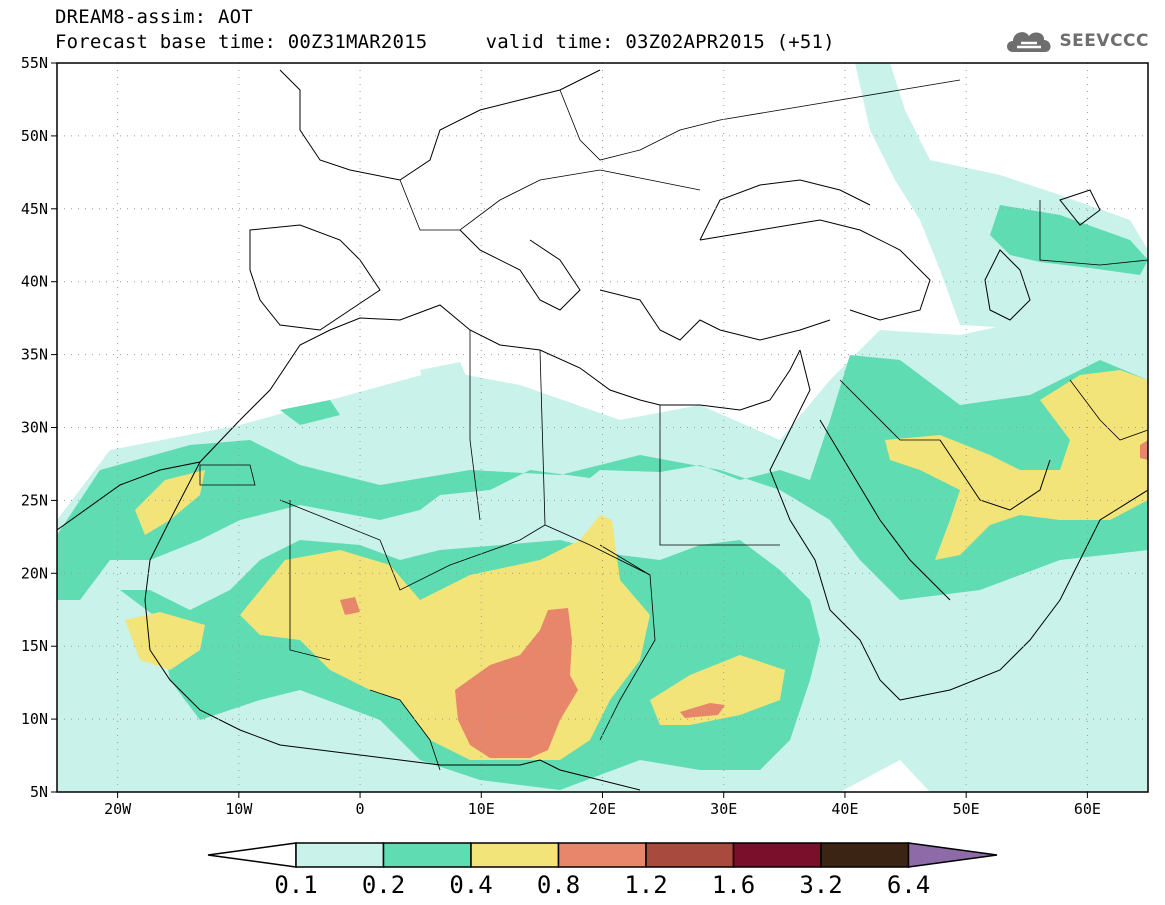 Image resolution: width=1165 pixels, height=905 pixels. I want to click on colorbar-level-label: 1.2, so click(645, 885).